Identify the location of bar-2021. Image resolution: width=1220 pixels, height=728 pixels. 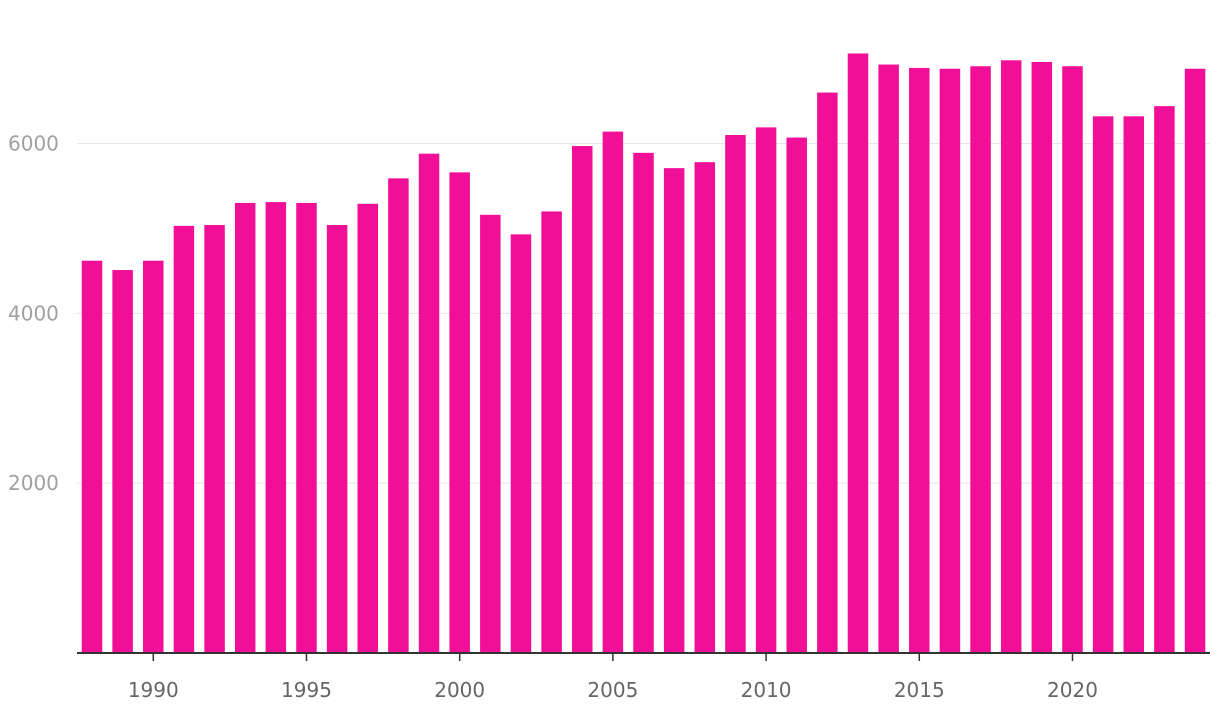
(1103, 384).